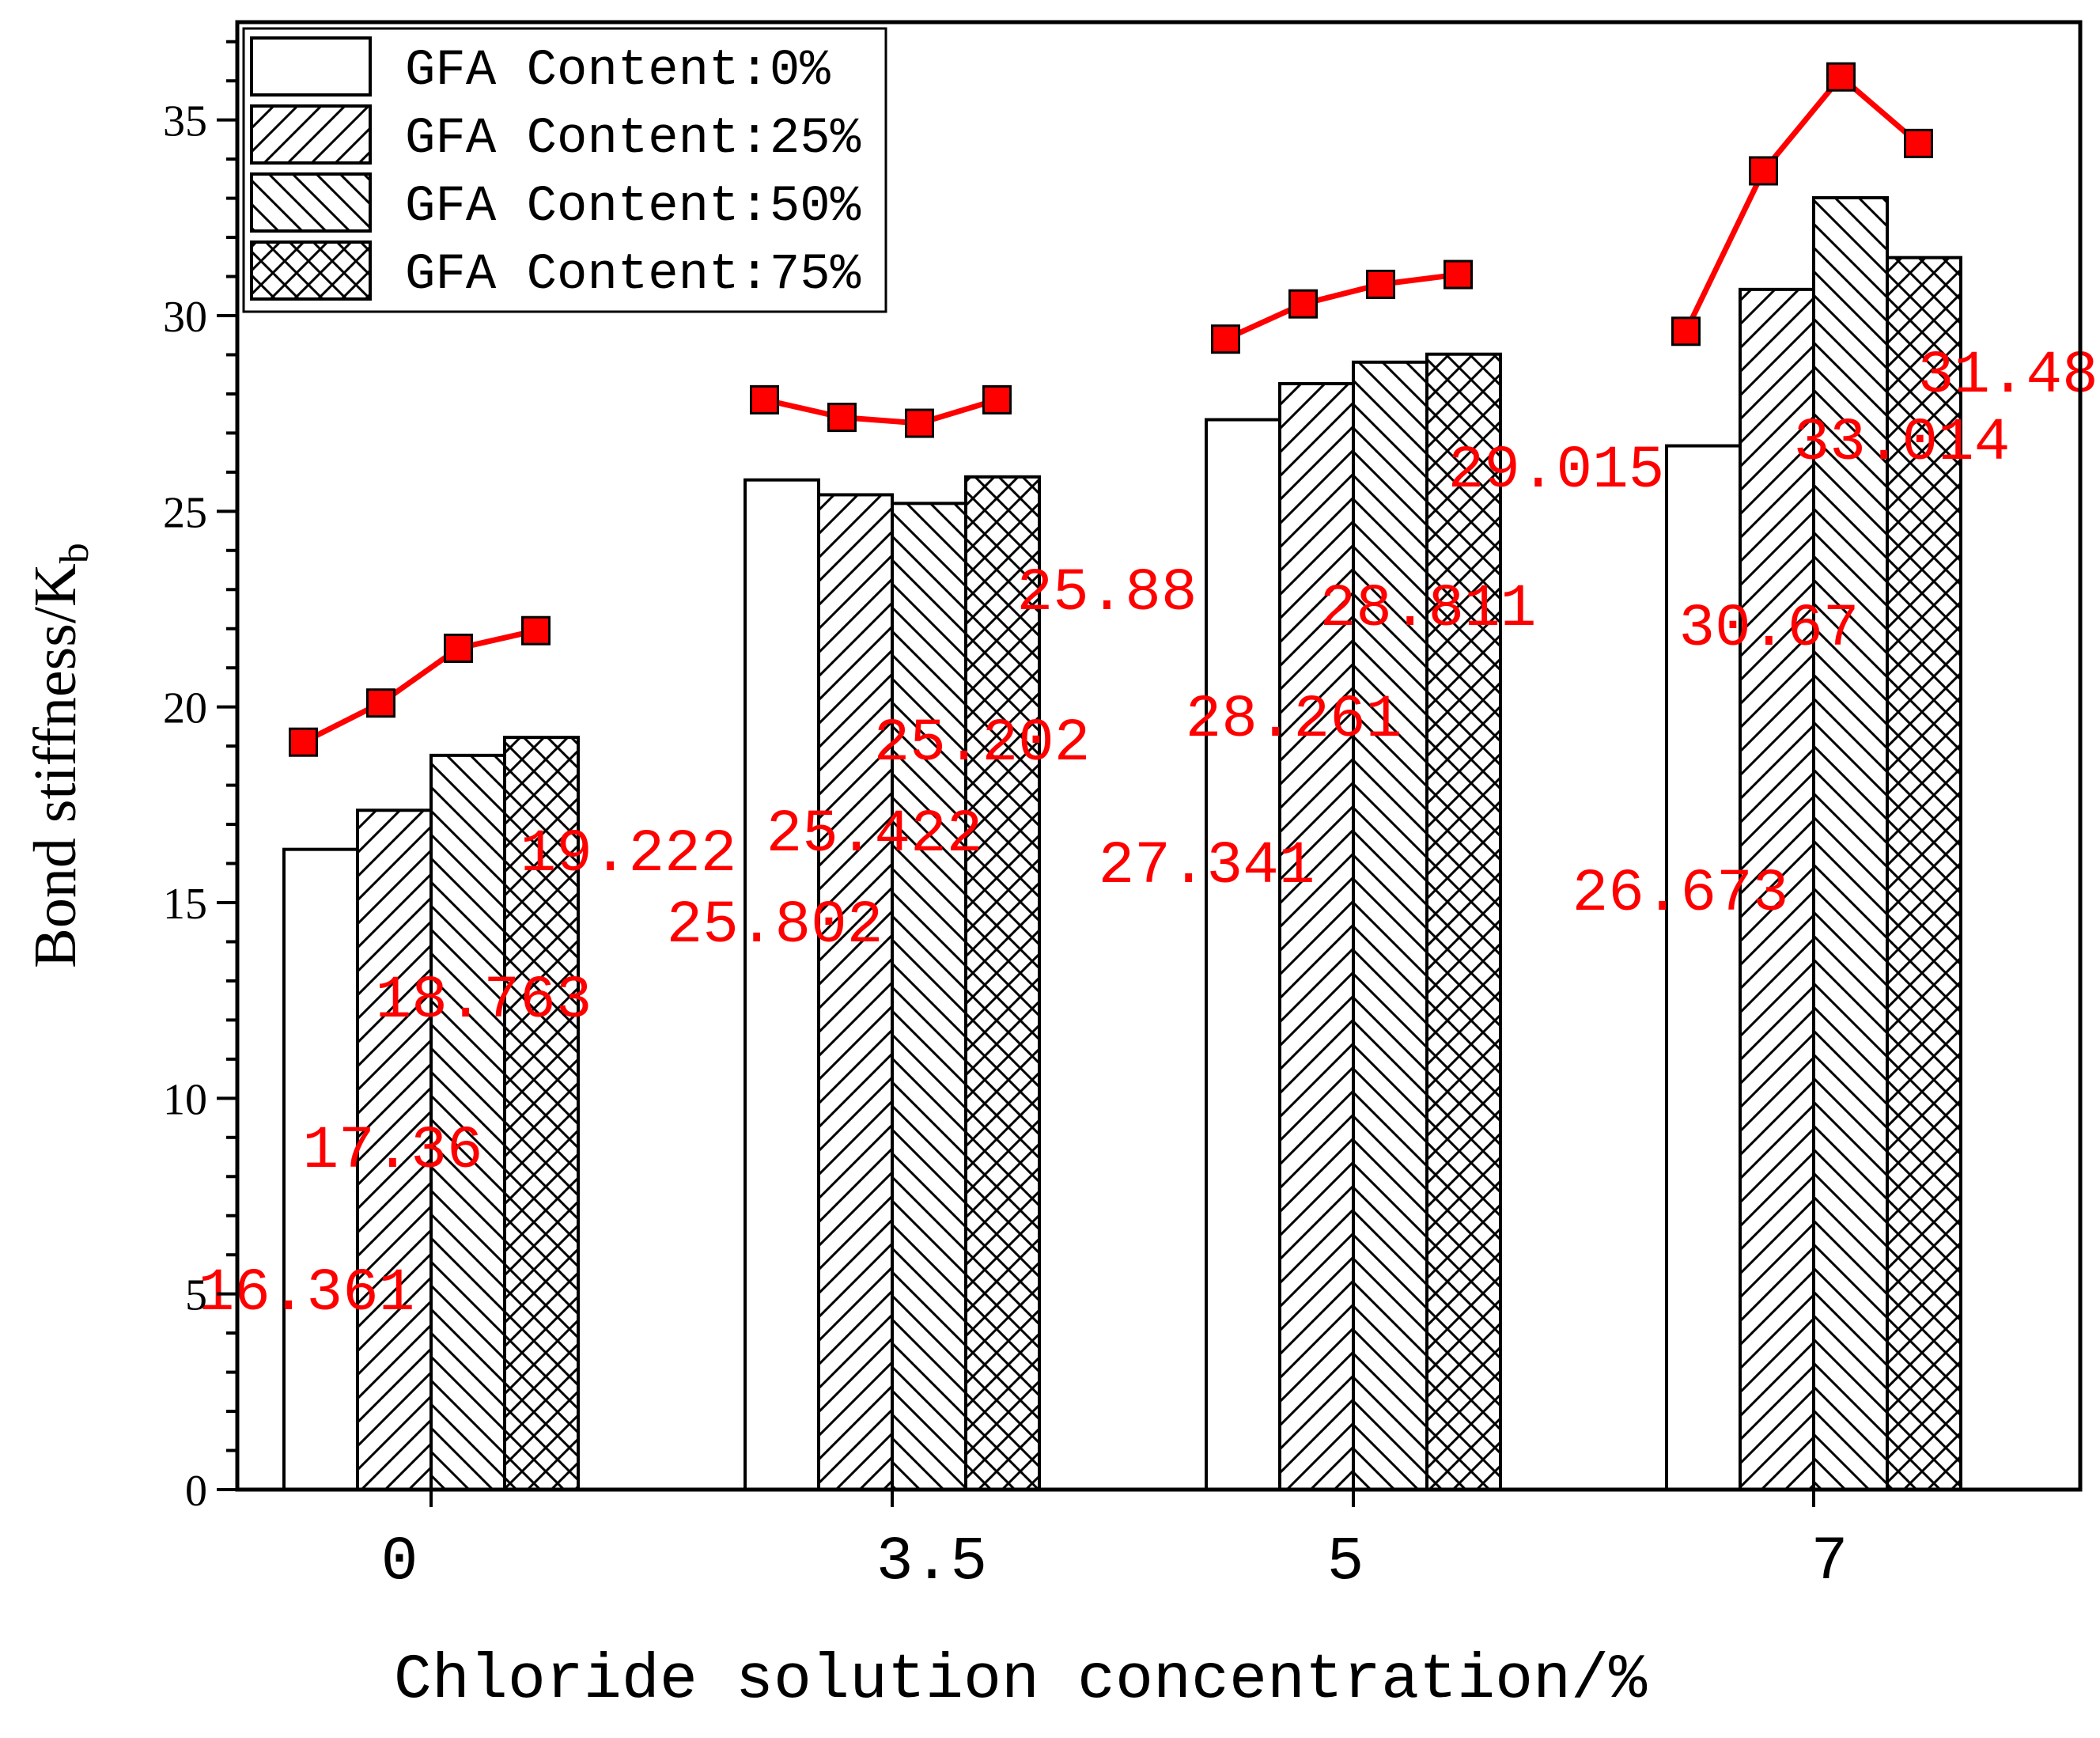 This screenshot has height=1738, width=2100. What do you see at coordinates (185, 317) in the screenshot?
I see `y-tick-label-30: 30` at bounding box center [185, 317].